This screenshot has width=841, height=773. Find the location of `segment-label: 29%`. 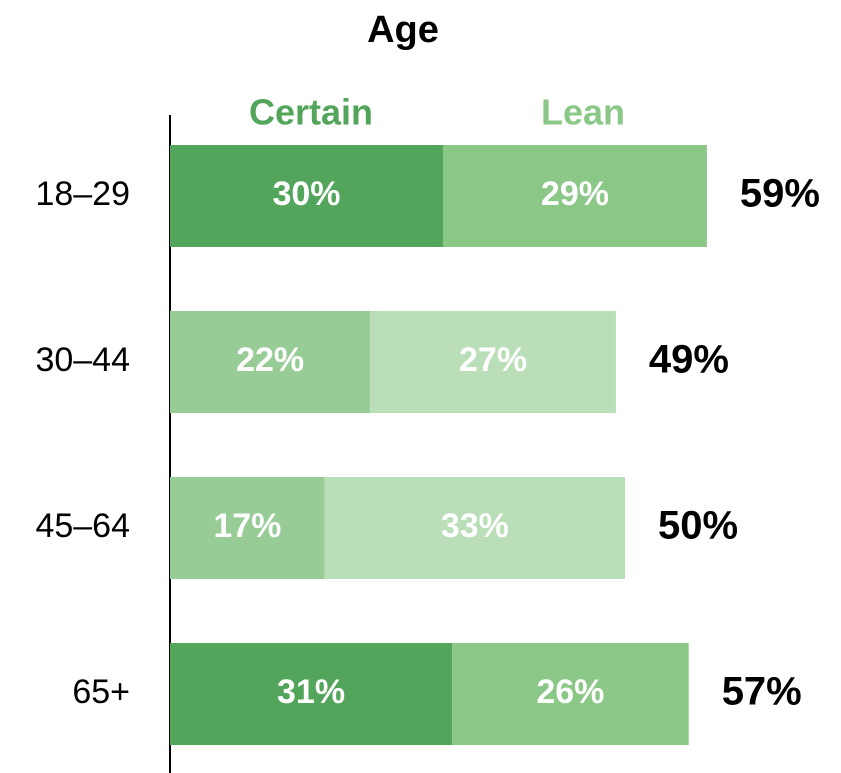

segment-label: 29% is located at coordinates (575, 194).